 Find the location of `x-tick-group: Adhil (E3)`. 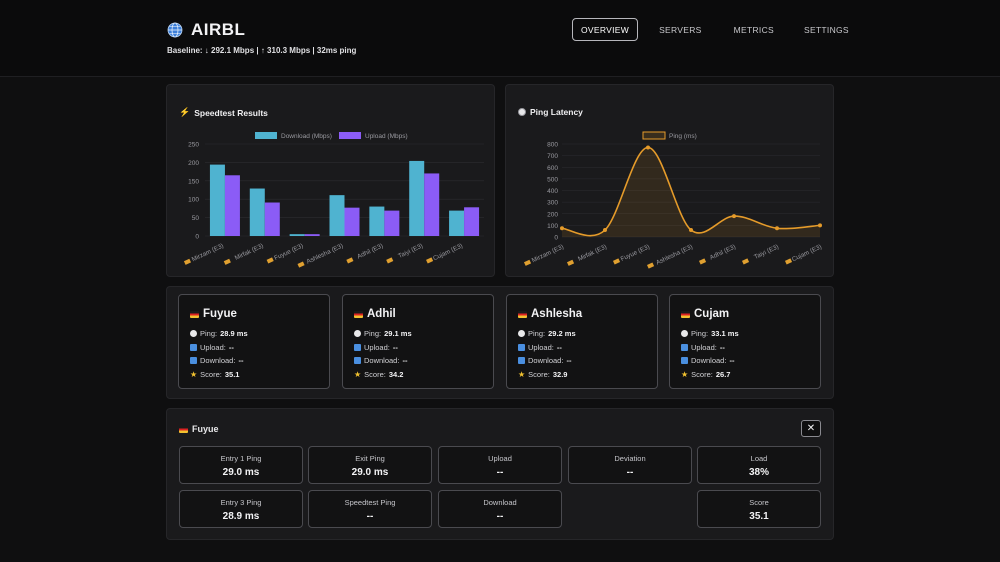

x-tick-group: Adhil (E3) is located at coordinates (717, 254).